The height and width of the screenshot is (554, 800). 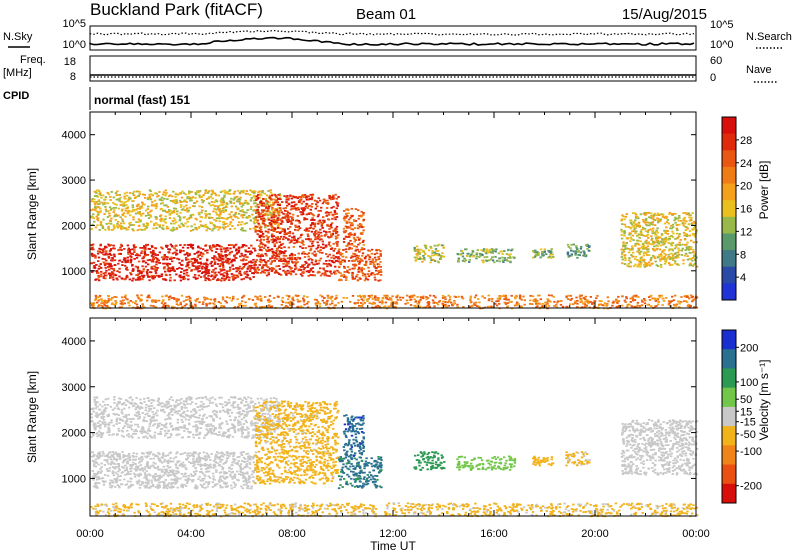 What do you see at coordinates (74, 45) in the screenshot?
I see `noise-left-tick-bottom: 10^0` at bounding box center [74, 45].